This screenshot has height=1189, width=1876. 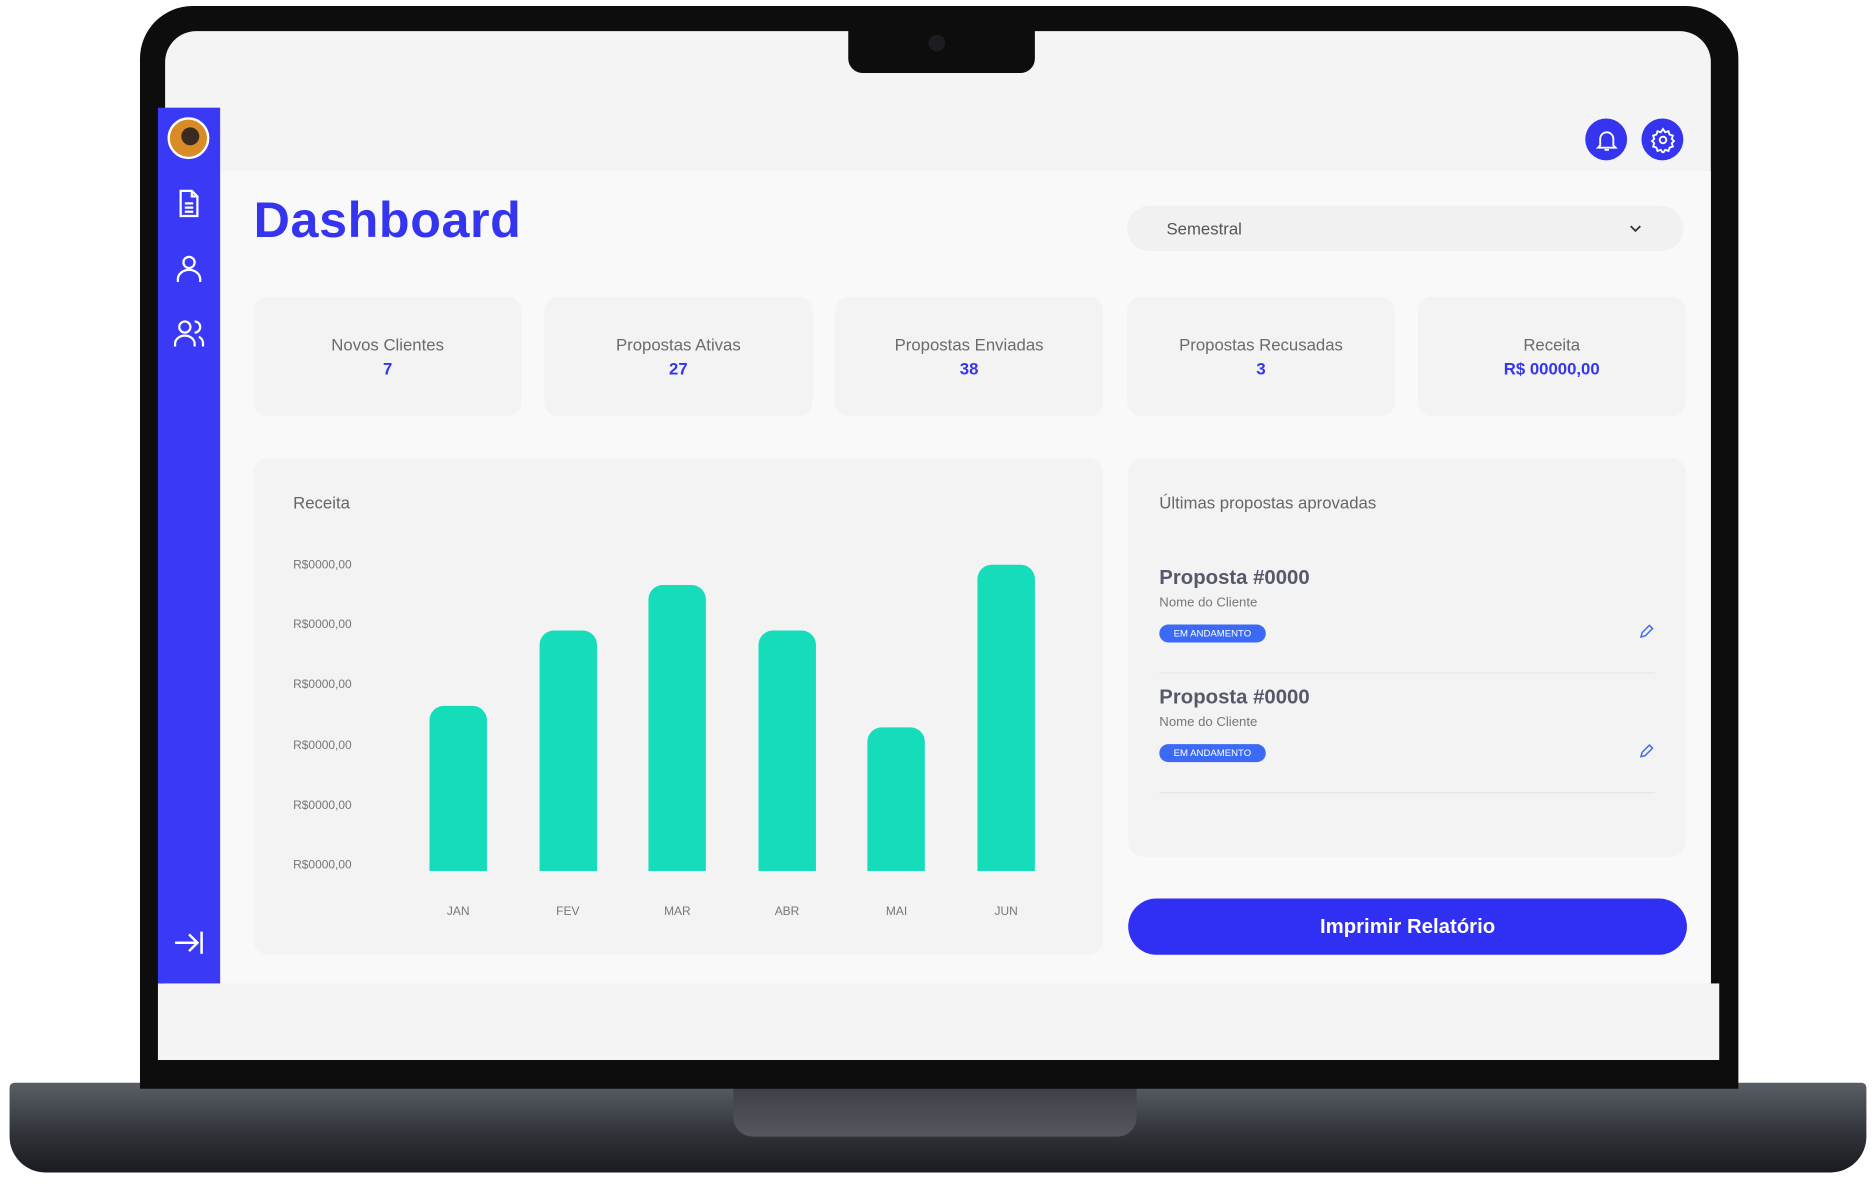 I want to click on period-select-value: Semestral, so click(x=1204, y=228).